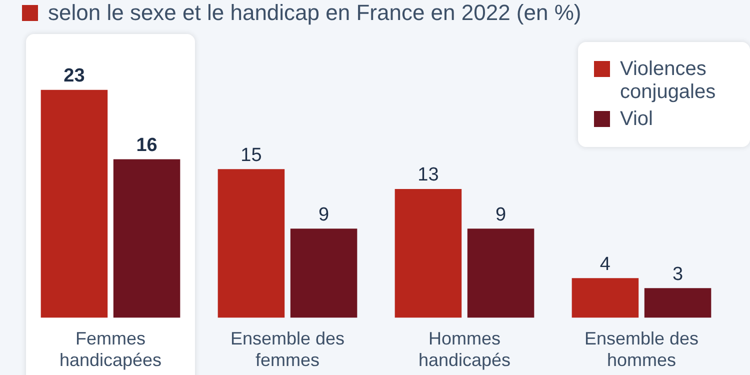  What do you see at coordinates (147, 145) in the screenshot?
I see `data-label: 16` at bounding box center [147, 145].